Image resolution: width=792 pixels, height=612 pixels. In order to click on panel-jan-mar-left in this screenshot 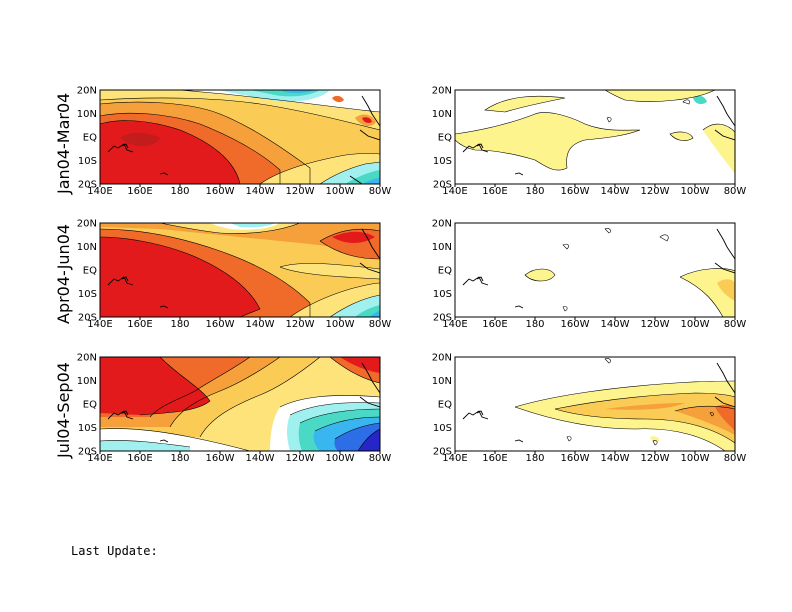, I will do `click(240, 137)`.